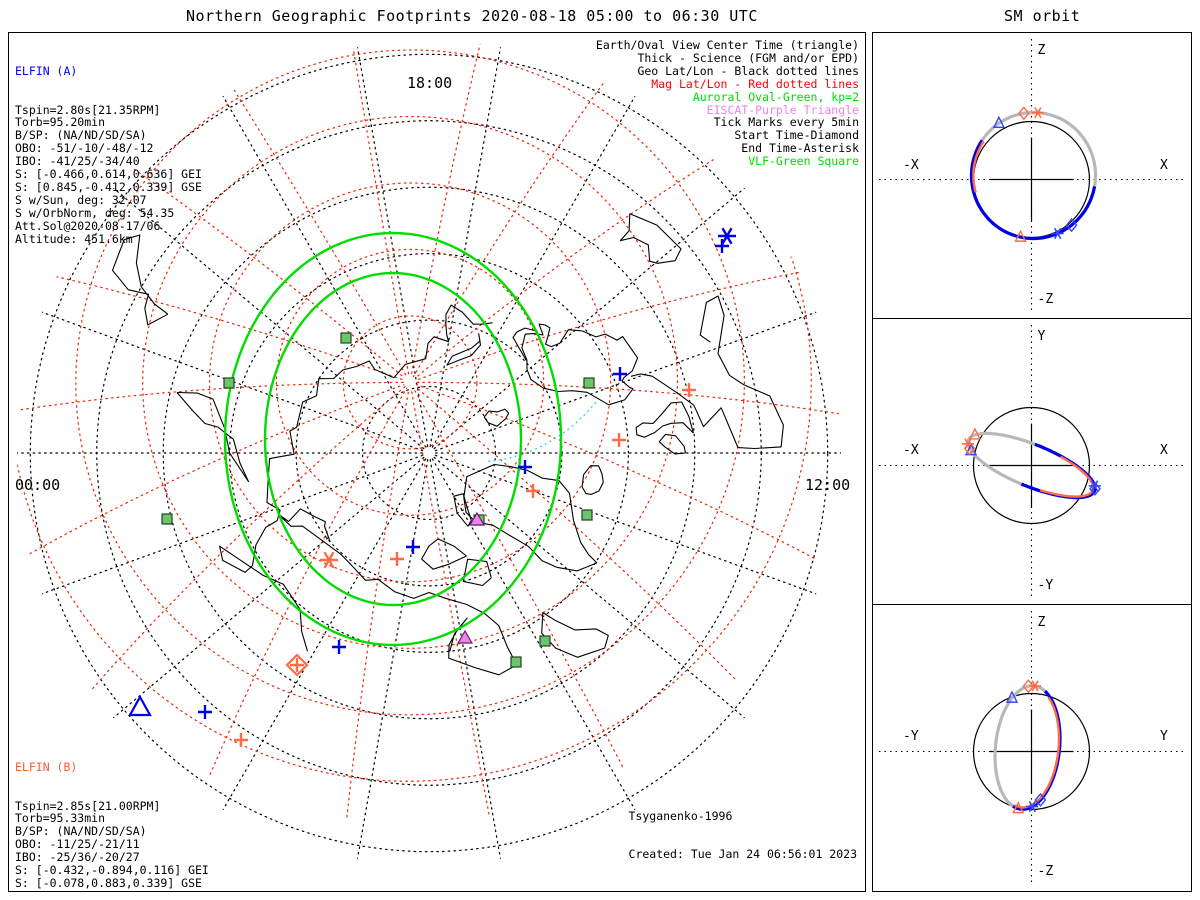  What do you see at coordinates (46, 766) in the screenshot?
I see `elfin-b-name: ELFIN (B)` at bounding box center [46, 766].